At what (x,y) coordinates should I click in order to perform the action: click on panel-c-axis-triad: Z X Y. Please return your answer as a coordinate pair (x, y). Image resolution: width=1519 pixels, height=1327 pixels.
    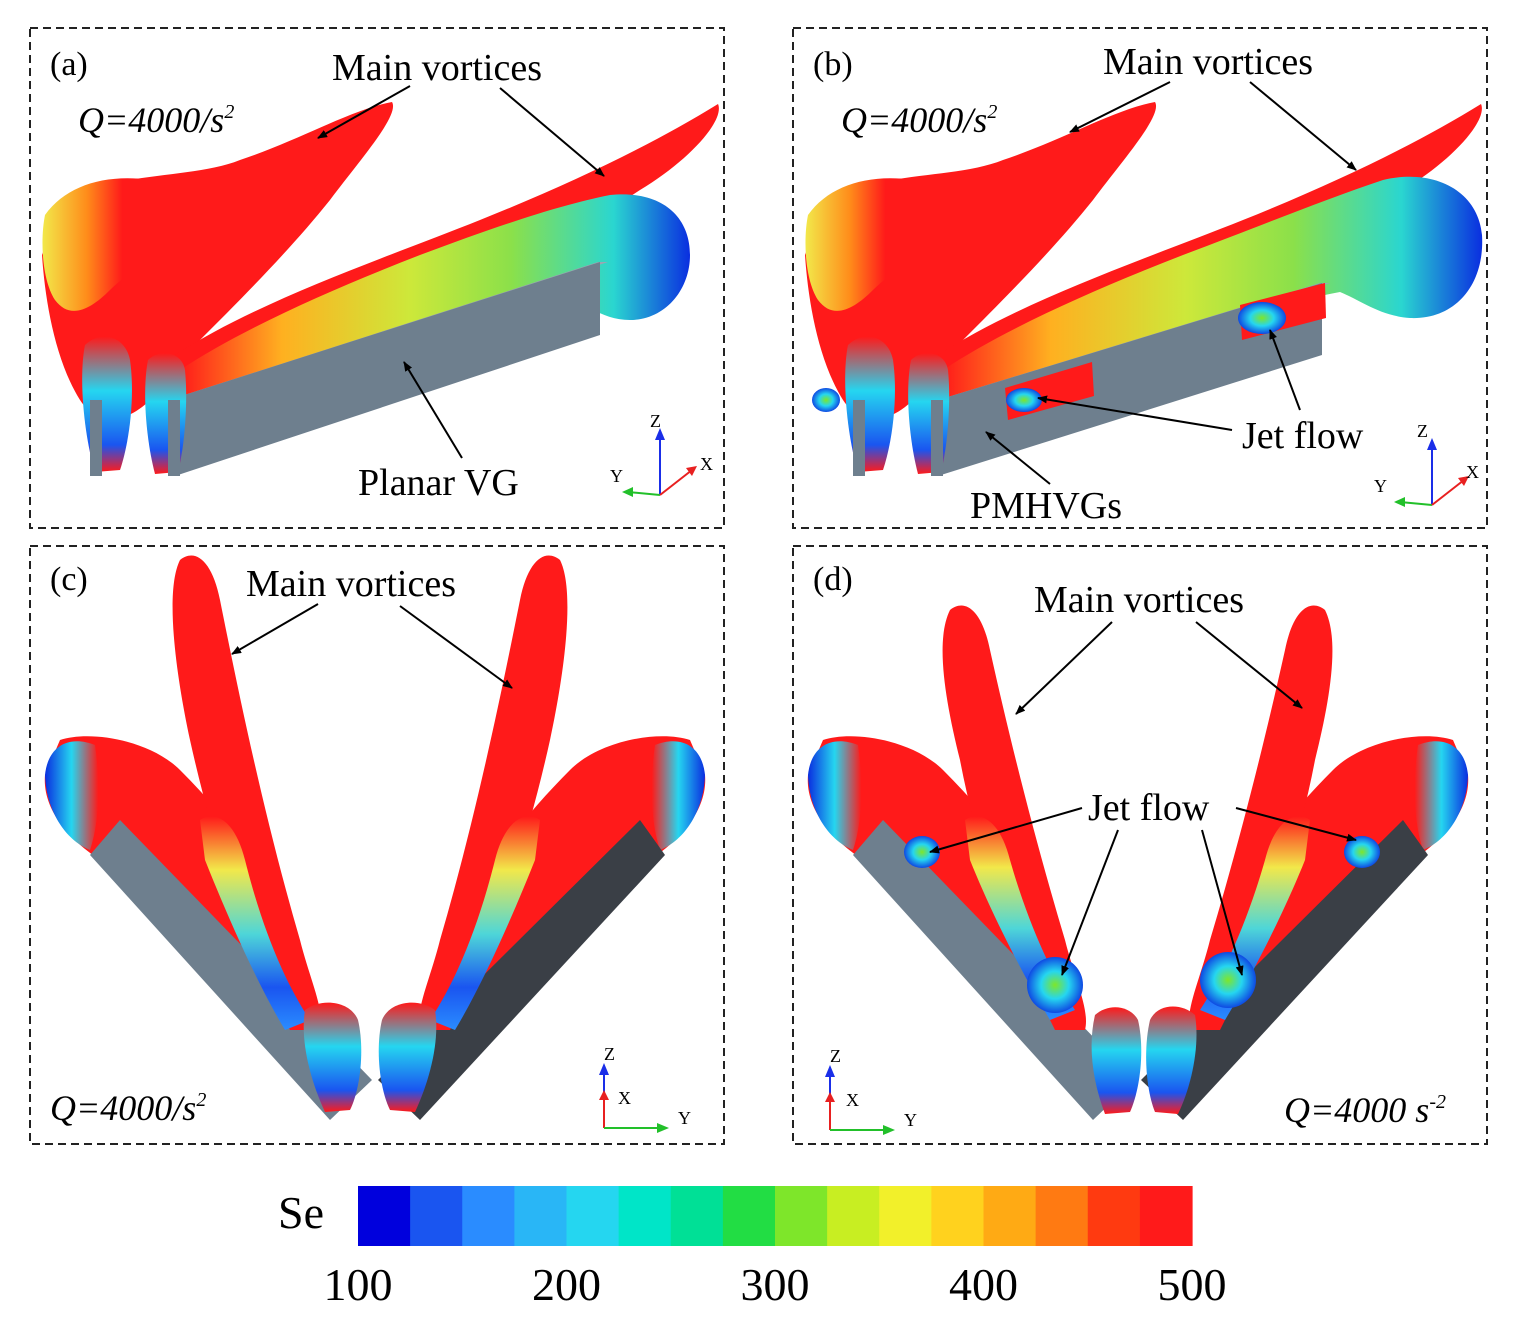
    Looking at the image, I should click on (645, 1088).